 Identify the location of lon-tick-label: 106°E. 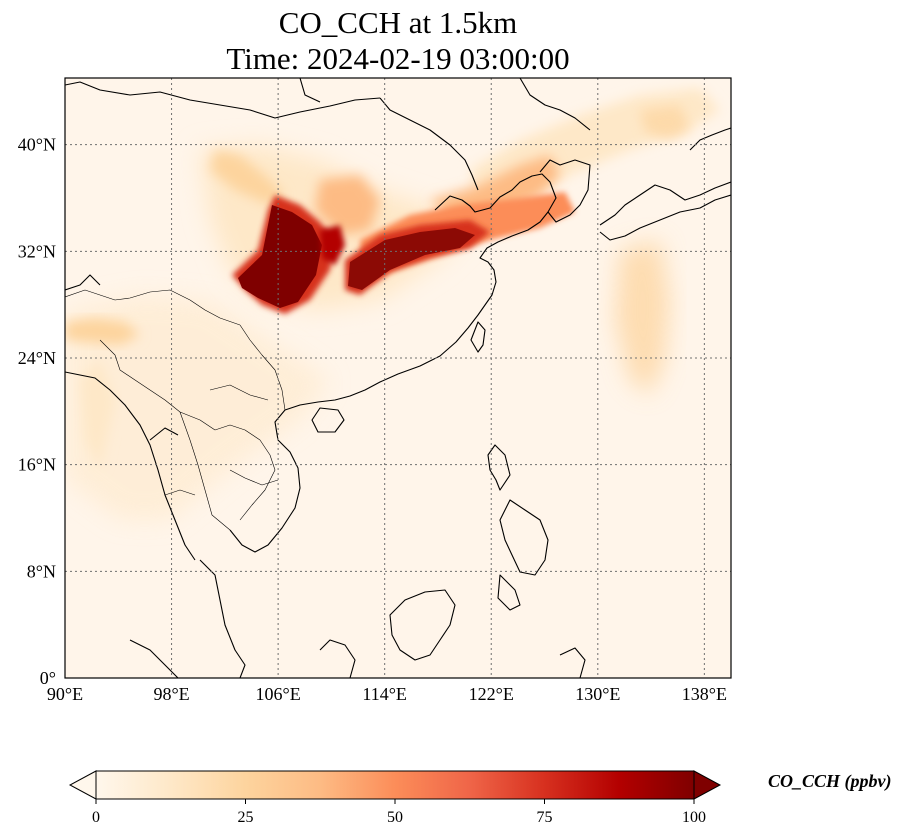
(278, 694).